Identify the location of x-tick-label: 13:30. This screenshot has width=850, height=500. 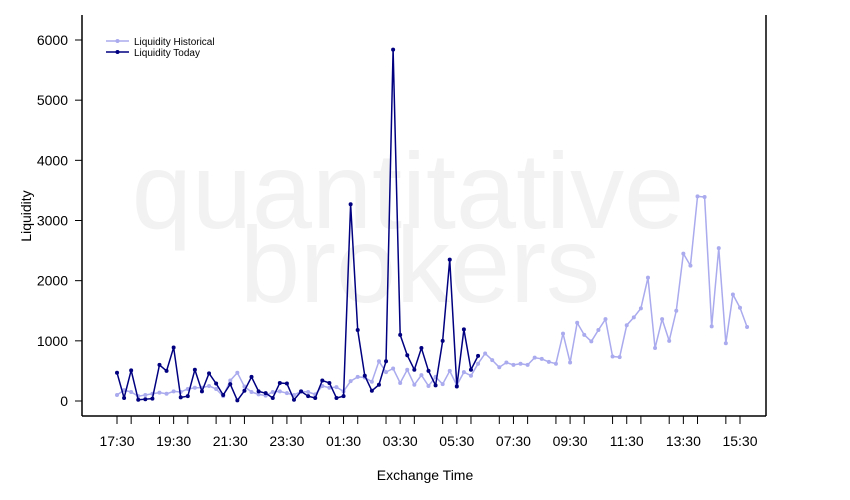
(683, 441).